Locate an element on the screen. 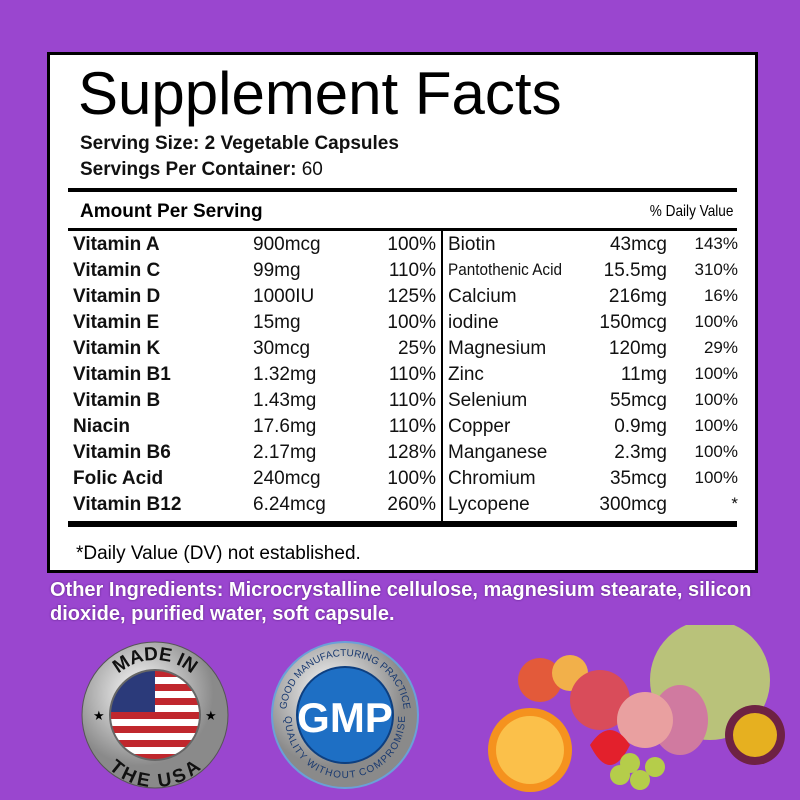 Image resolution: width=800 pixels, height=800 pixels. nutrient-row: Pantothenic Acid 15.5mg 310% is located at coordinates (402, 273).